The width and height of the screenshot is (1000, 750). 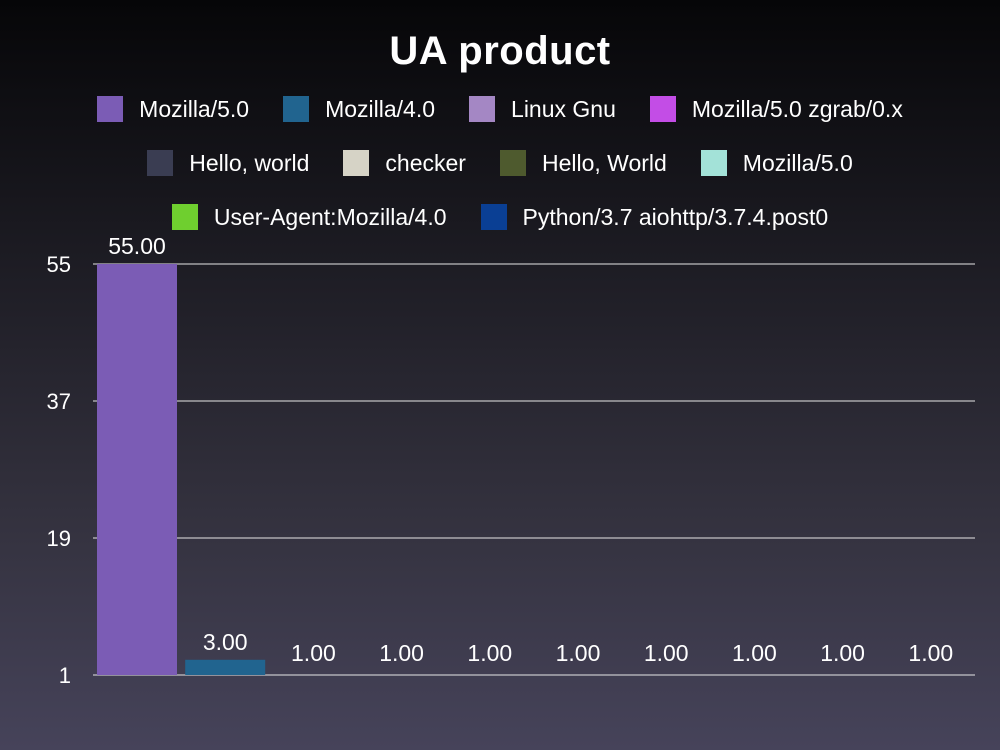 I want to click on y-tick-label: 37, so click(x=59, y=401).